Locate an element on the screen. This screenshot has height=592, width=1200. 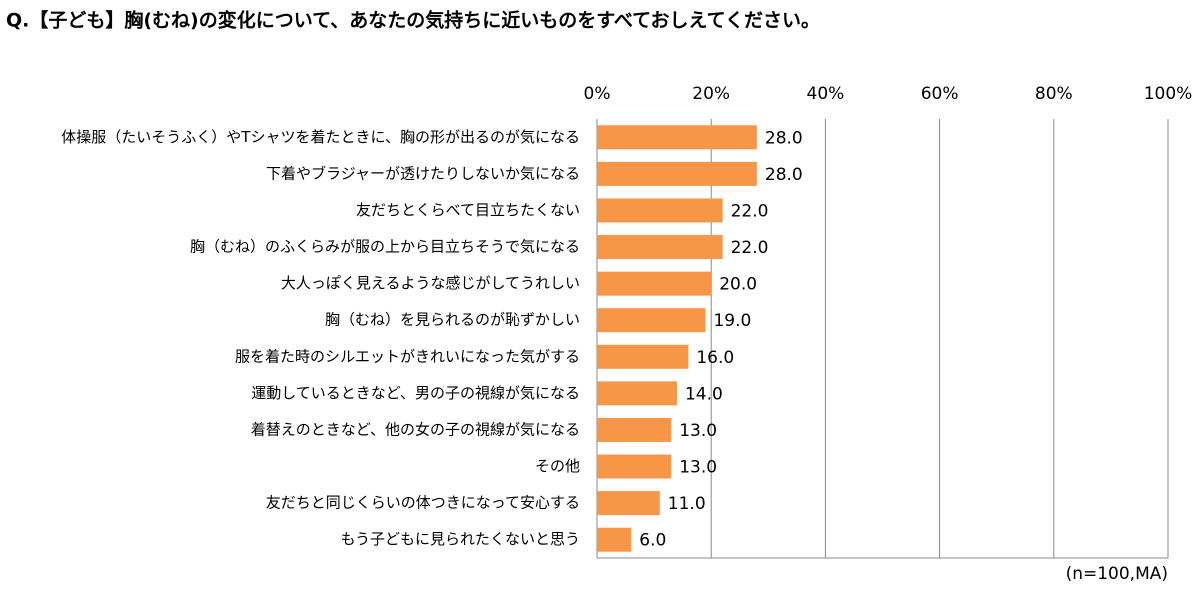
value-label: 19.0 is located at coordinates (732, 321).